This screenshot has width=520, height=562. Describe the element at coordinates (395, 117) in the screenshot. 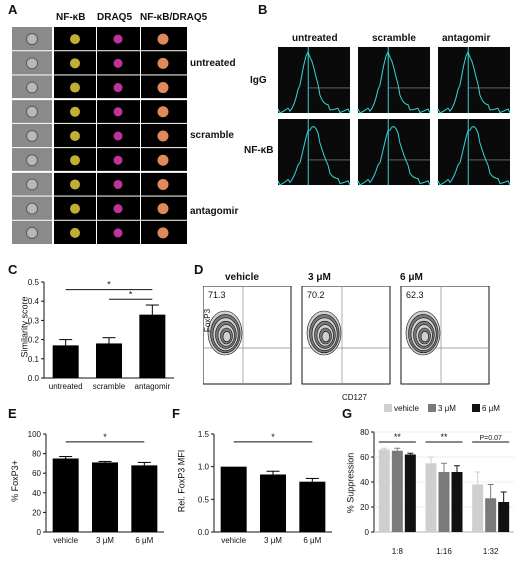

I see `histogram-grid` at that location.